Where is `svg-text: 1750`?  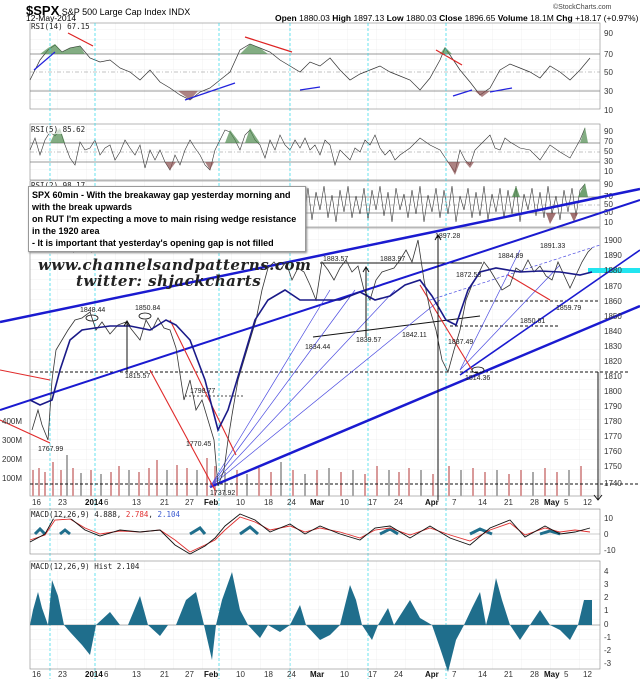
svg-text: 1750 is located at coordinates (613, 466).